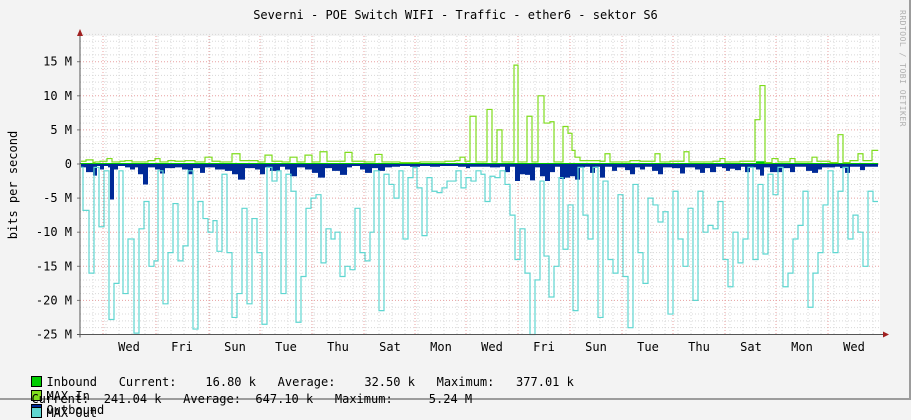 The width and height of the screenshot is (911, 420). I want to click on legend-inbound-label: Inbound, so click(72, 382).